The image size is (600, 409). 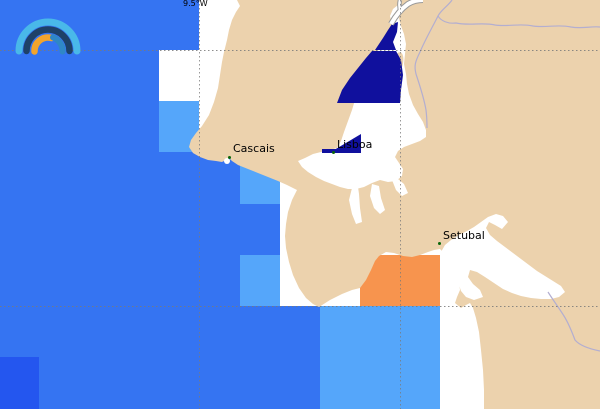 I want to click on navy-data-cells, so click(x=362, y=87).